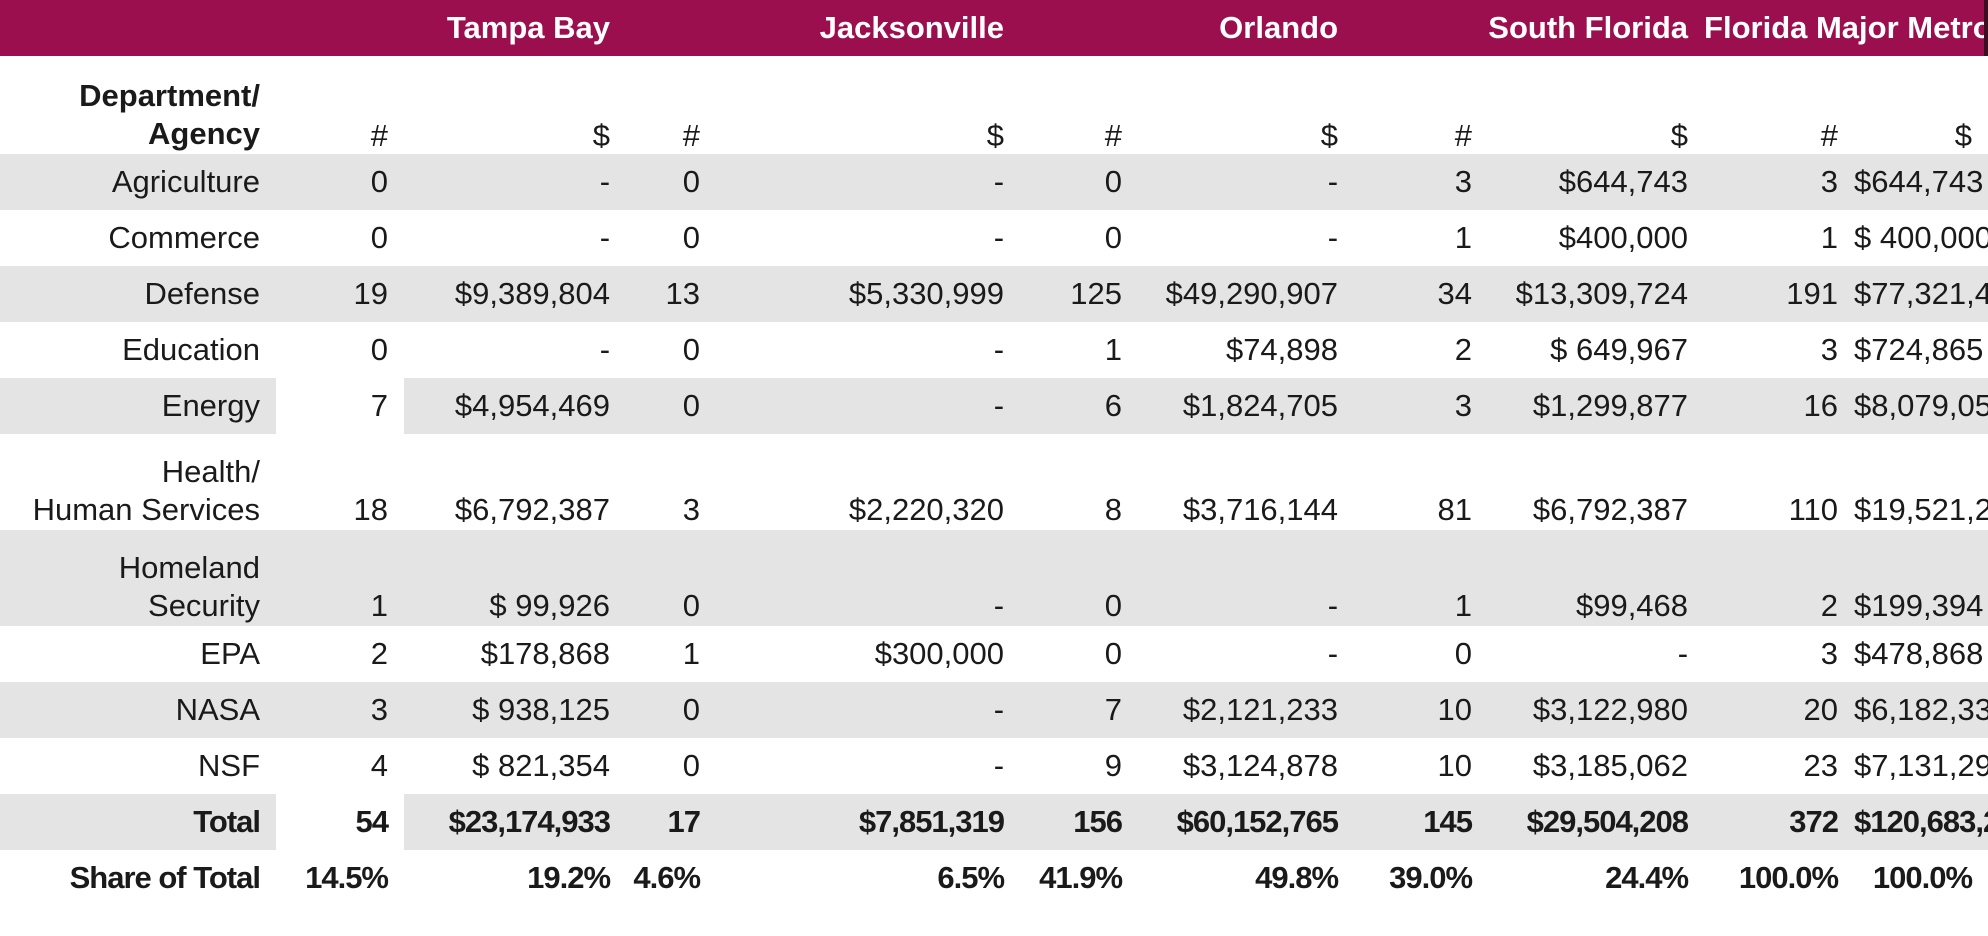  I want to click on agency-cell: NSF, so click(138, 766).